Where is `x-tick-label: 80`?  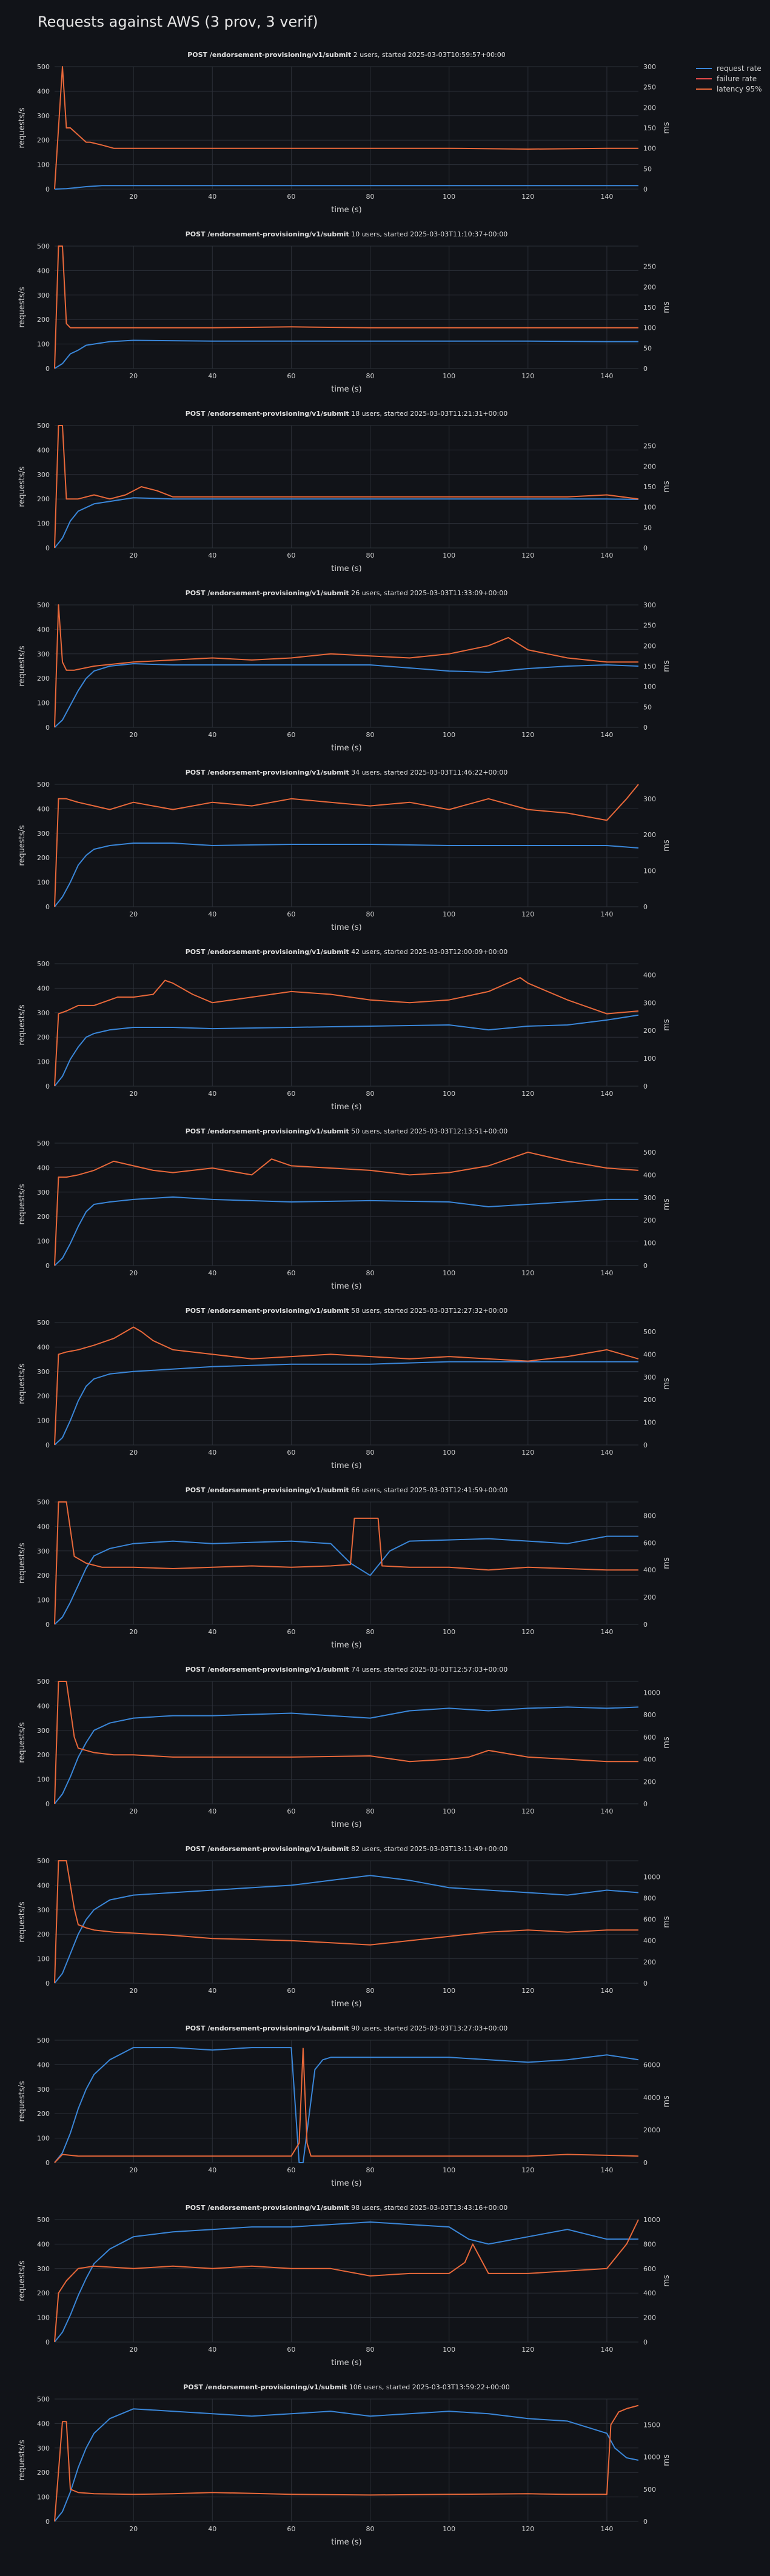
x-tick-label: 80 is located at coordinates (371, 1453).